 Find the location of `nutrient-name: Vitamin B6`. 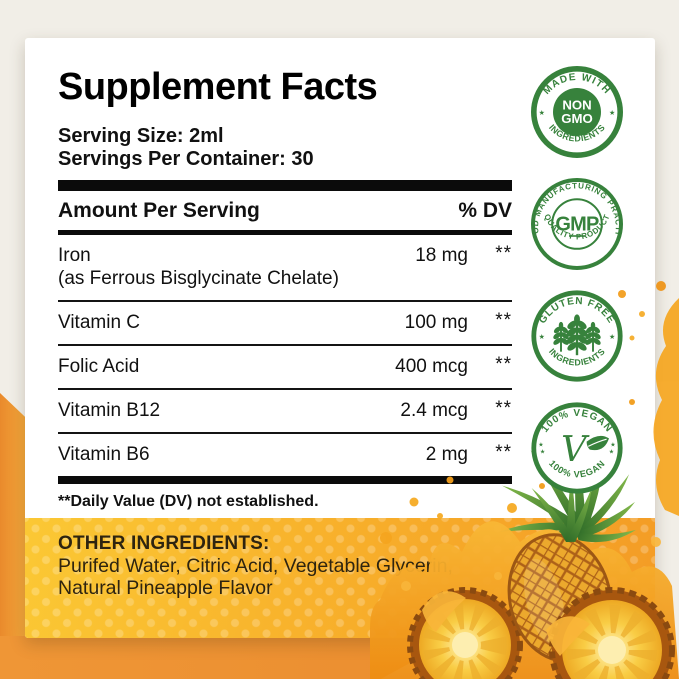

nutrient-name: Vitamin B6 is located at coordinates (104, 454).